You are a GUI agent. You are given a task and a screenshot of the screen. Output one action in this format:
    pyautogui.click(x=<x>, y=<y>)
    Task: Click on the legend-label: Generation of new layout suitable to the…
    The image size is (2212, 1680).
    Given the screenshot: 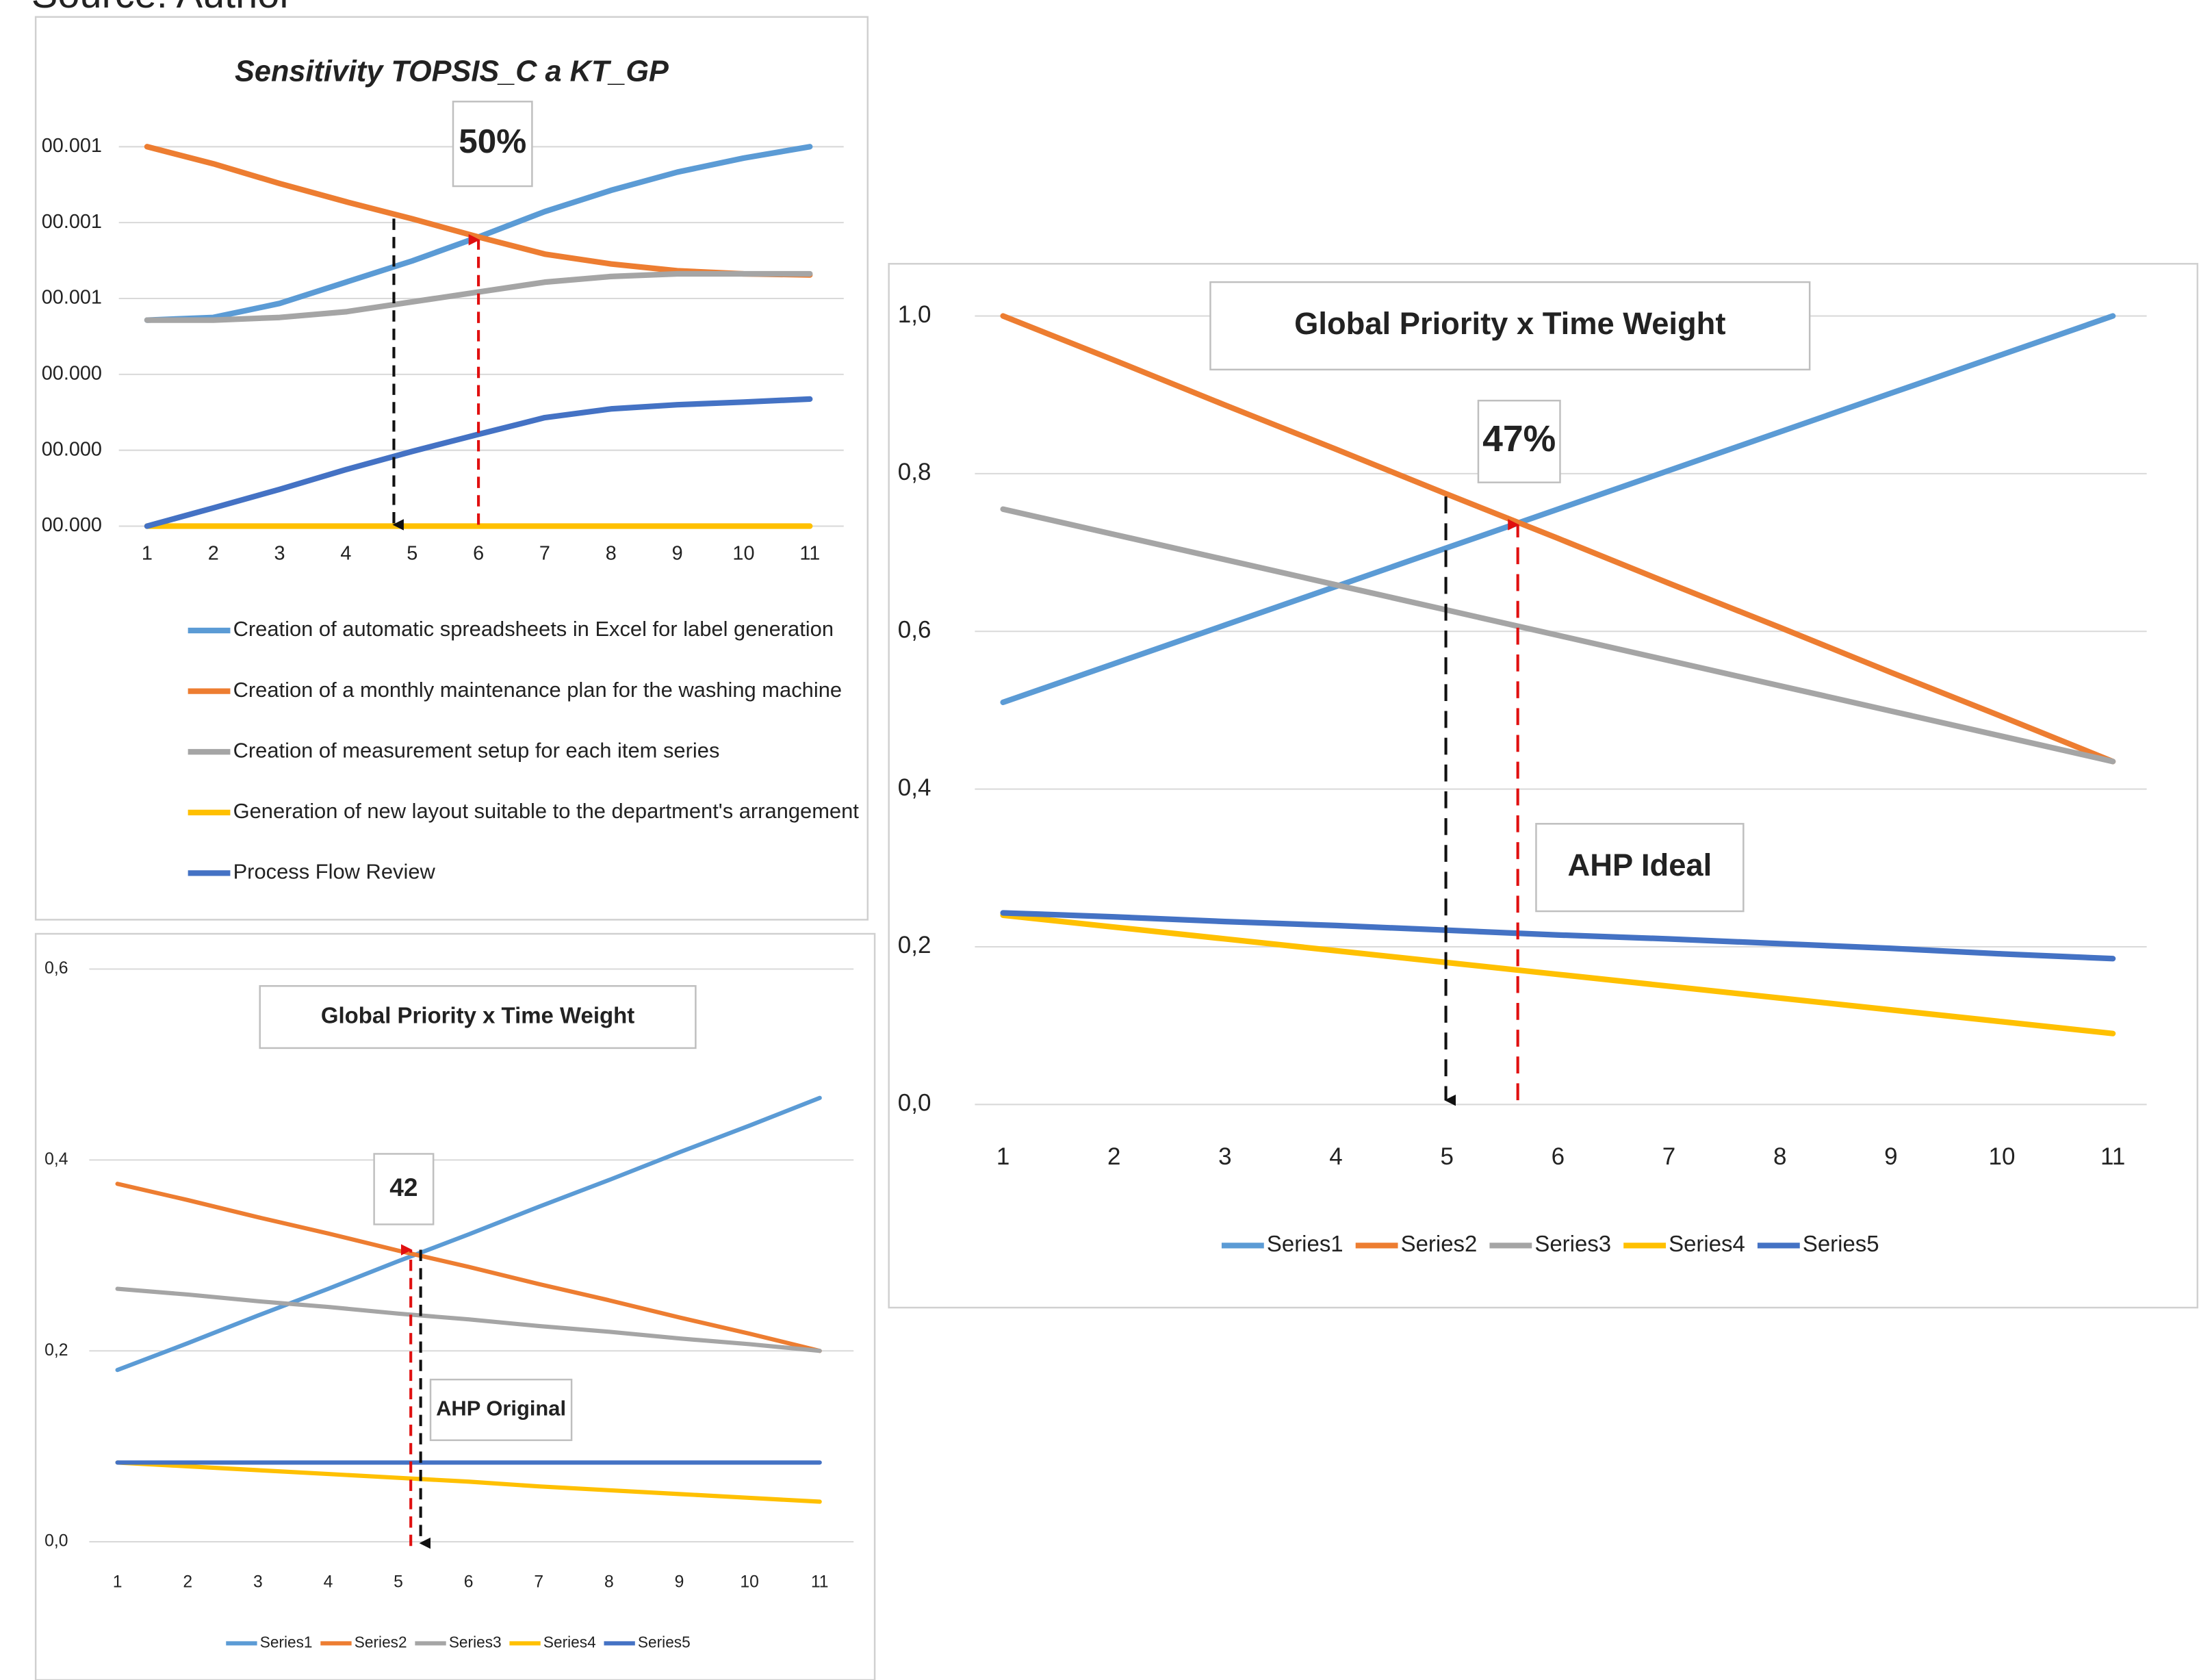 What is the action you would take?
    pyautogui.click(x=547, y=811)
    